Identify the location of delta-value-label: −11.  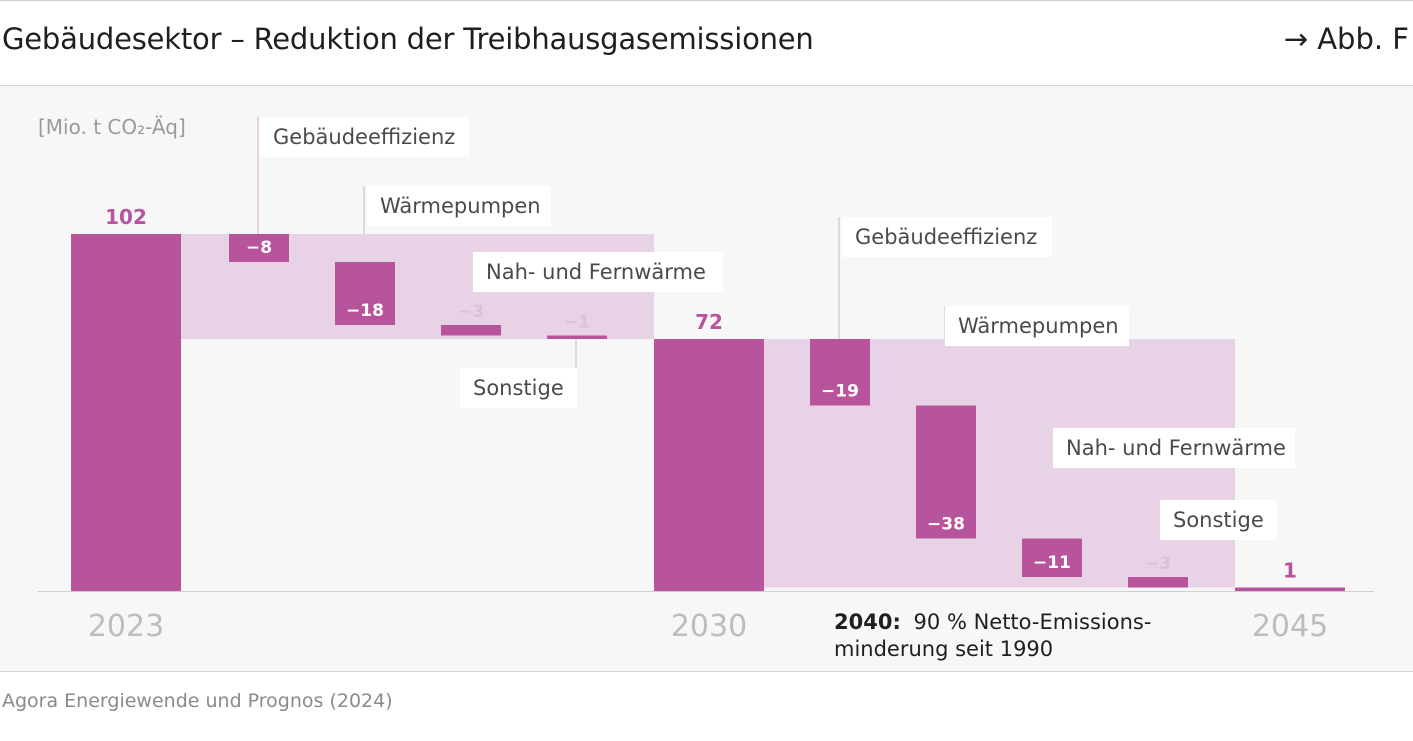
(1052, 563).